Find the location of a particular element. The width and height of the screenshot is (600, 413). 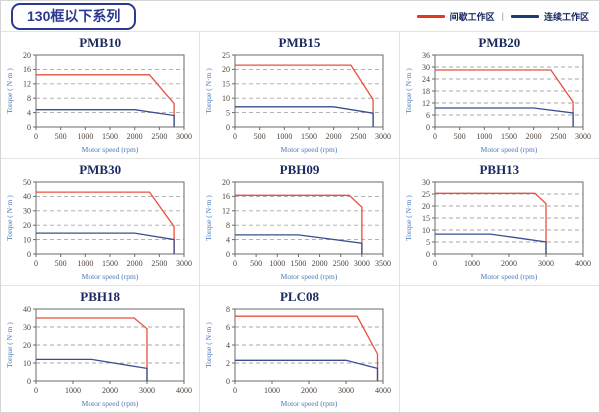

svg-text: 50 is located at coordinates (27, 182).